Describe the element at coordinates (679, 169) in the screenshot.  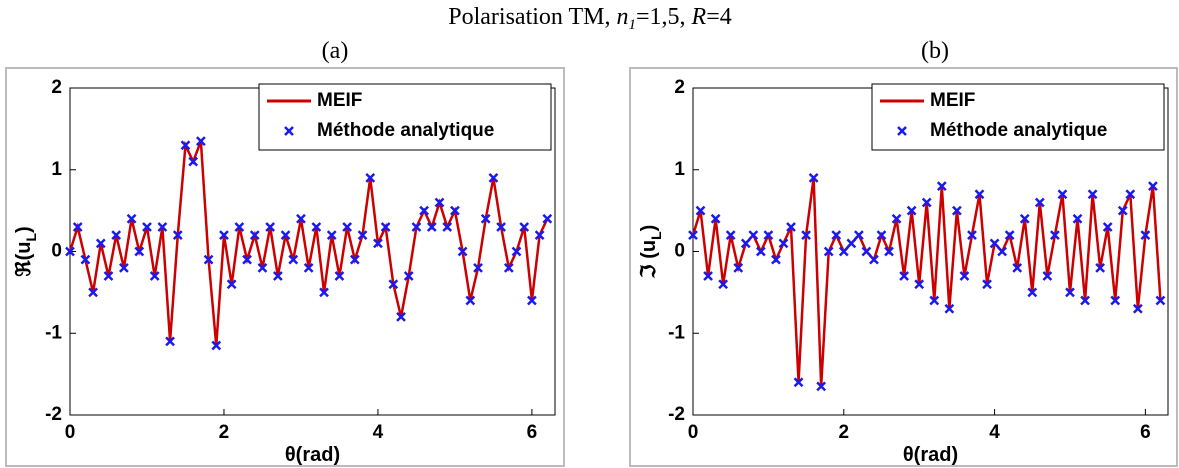
I see `y-tick-label: 1` at that location.